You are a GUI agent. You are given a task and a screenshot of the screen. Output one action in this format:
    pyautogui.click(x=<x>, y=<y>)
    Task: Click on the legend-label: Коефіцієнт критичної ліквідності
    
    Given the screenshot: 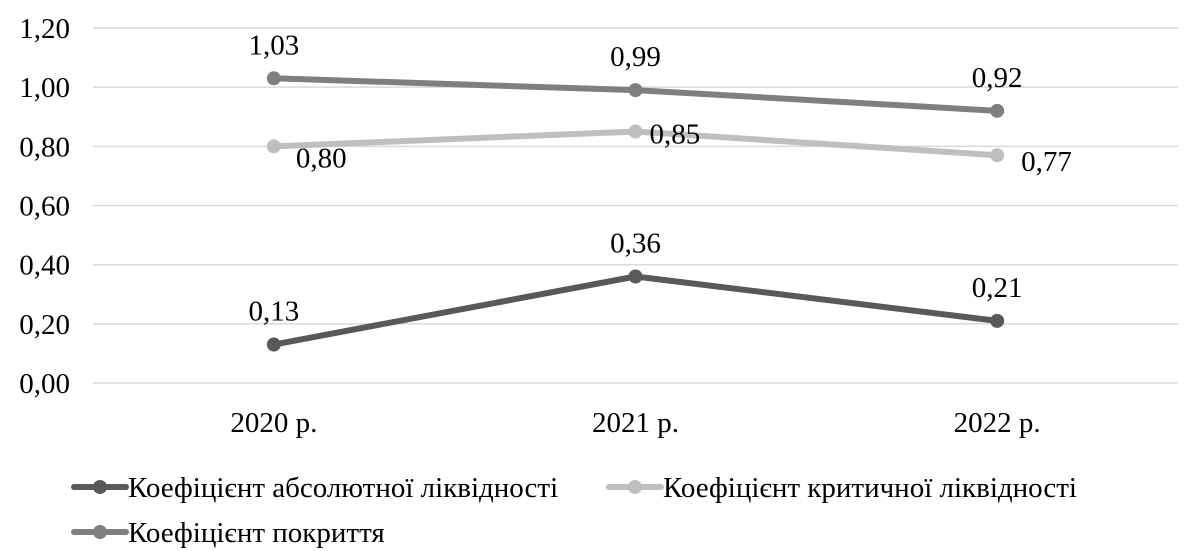 What is the action you would take?
    pyautogui.click(x=870, y=488)
    